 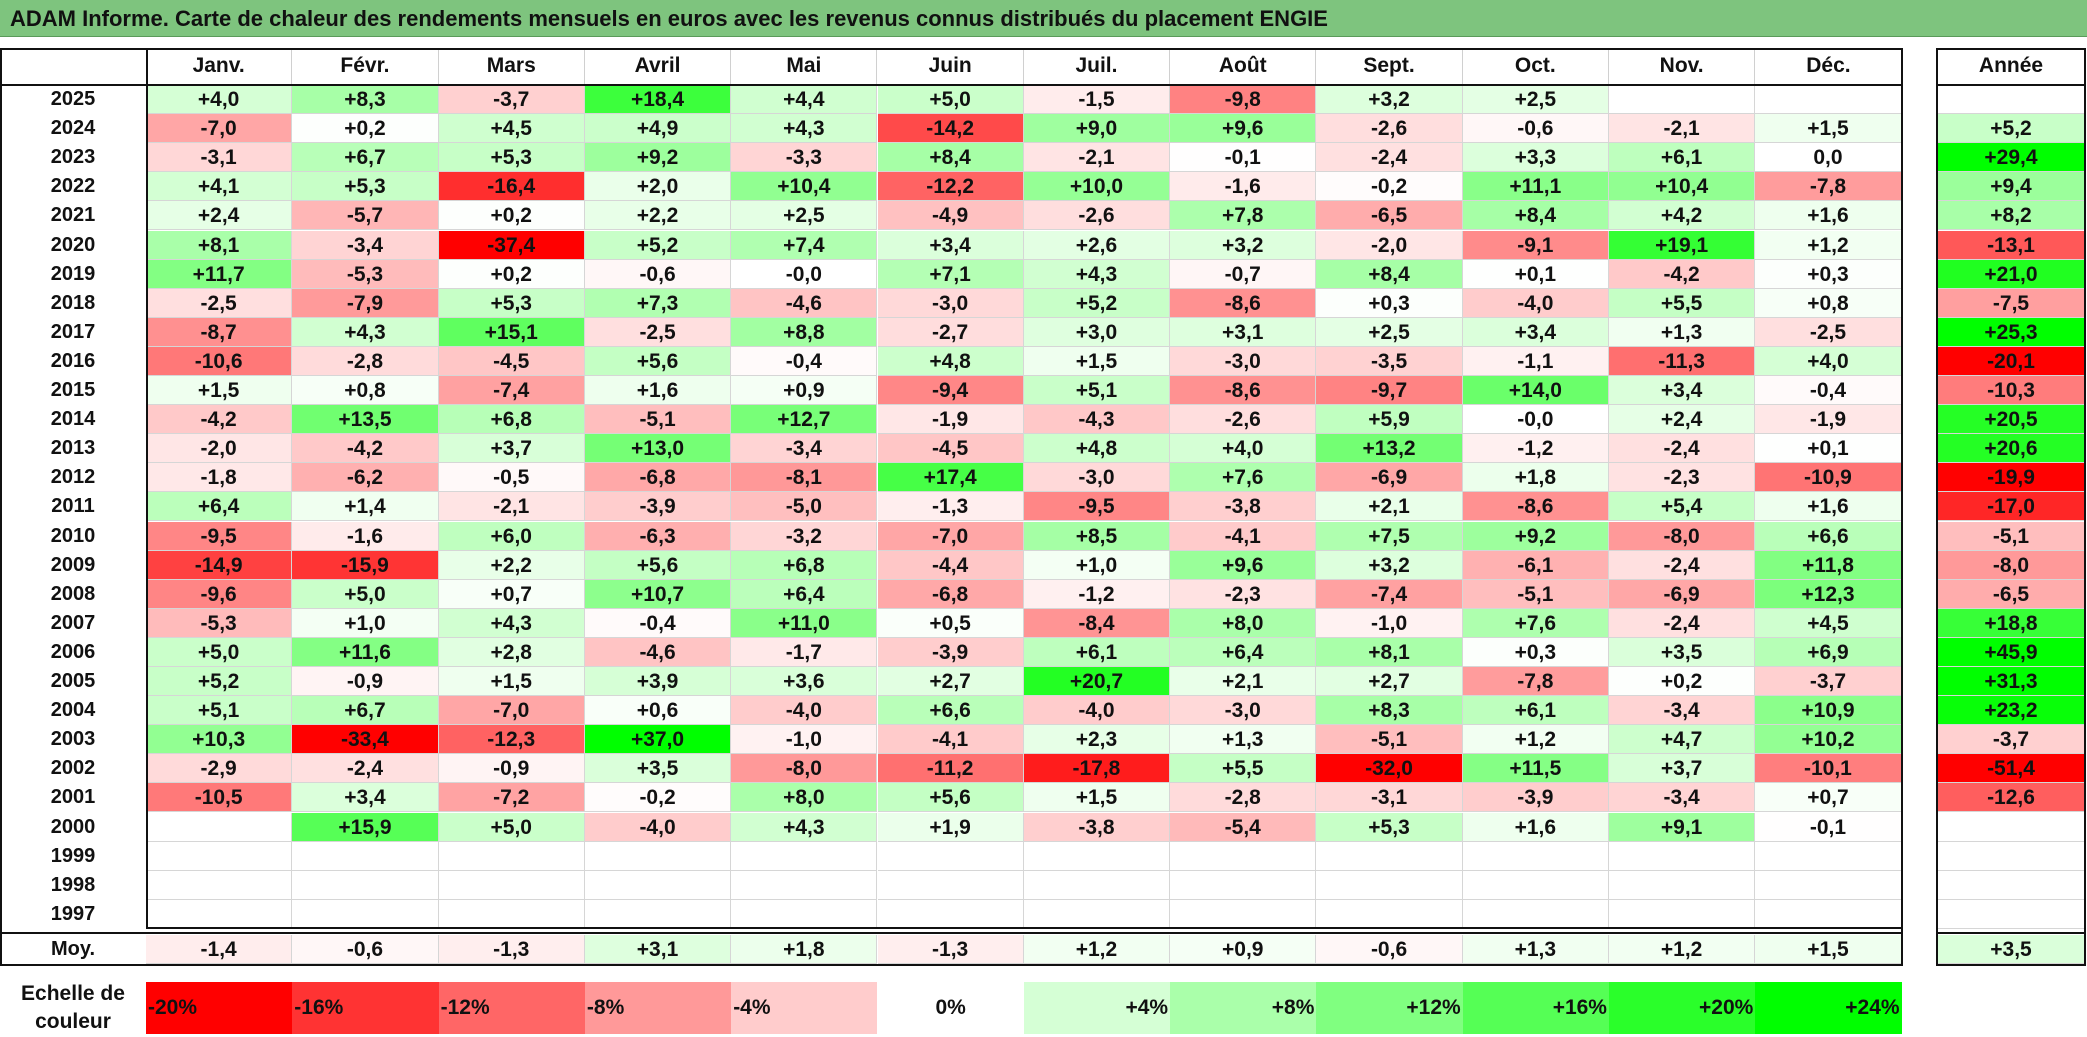 I want to click on row-year-label: 2020, so click(x=73, y=244).